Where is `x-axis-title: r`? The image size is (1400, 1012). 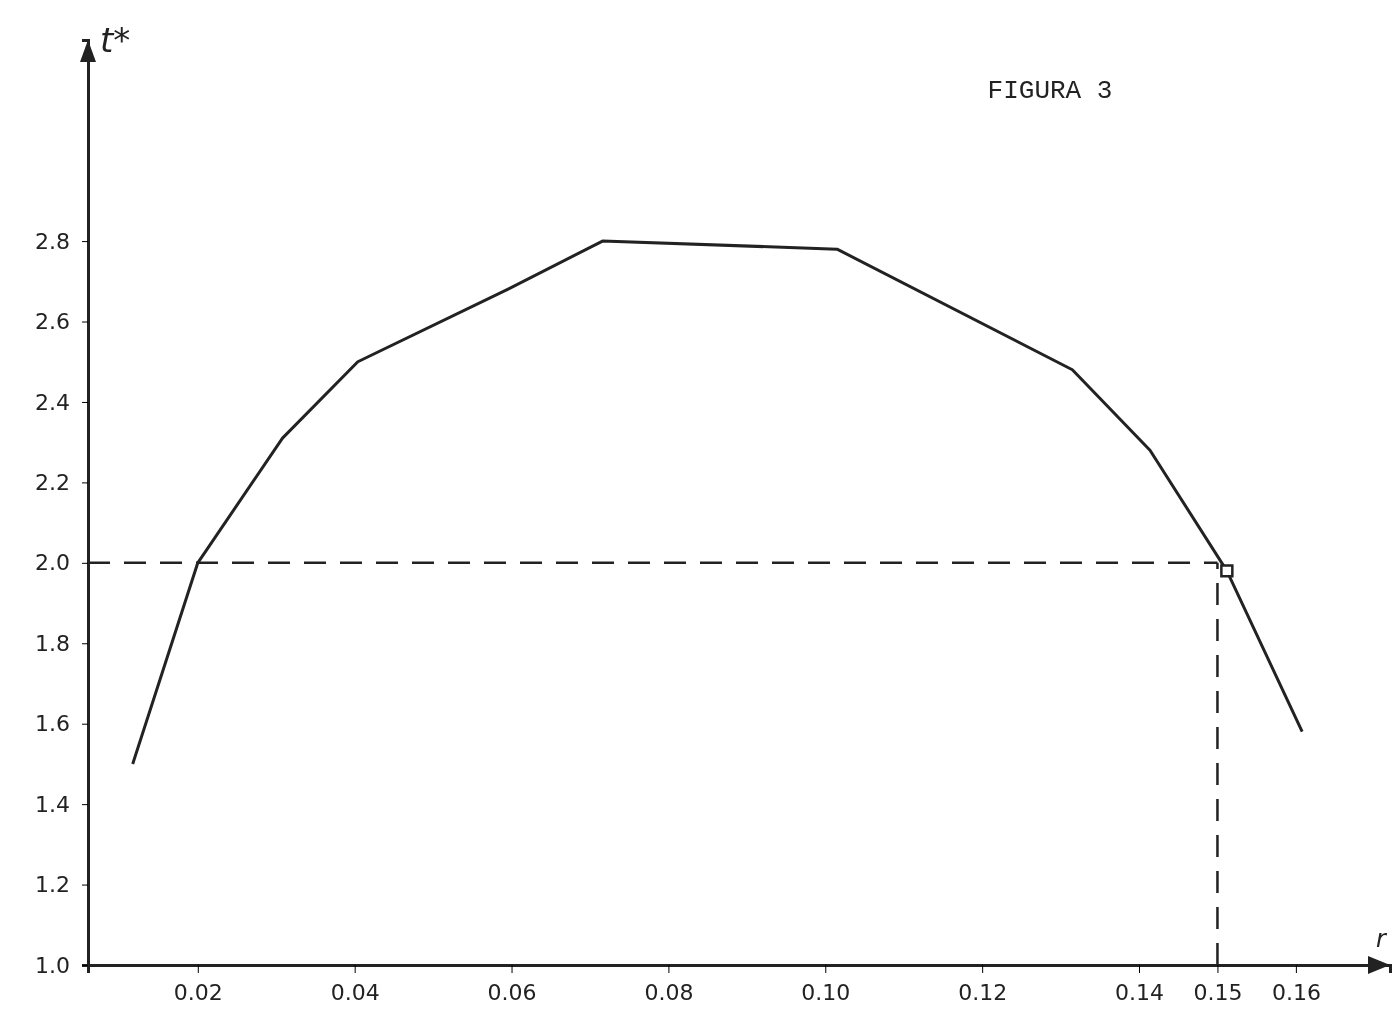 x-axis-title: r is located at coordinates (1382, 939).